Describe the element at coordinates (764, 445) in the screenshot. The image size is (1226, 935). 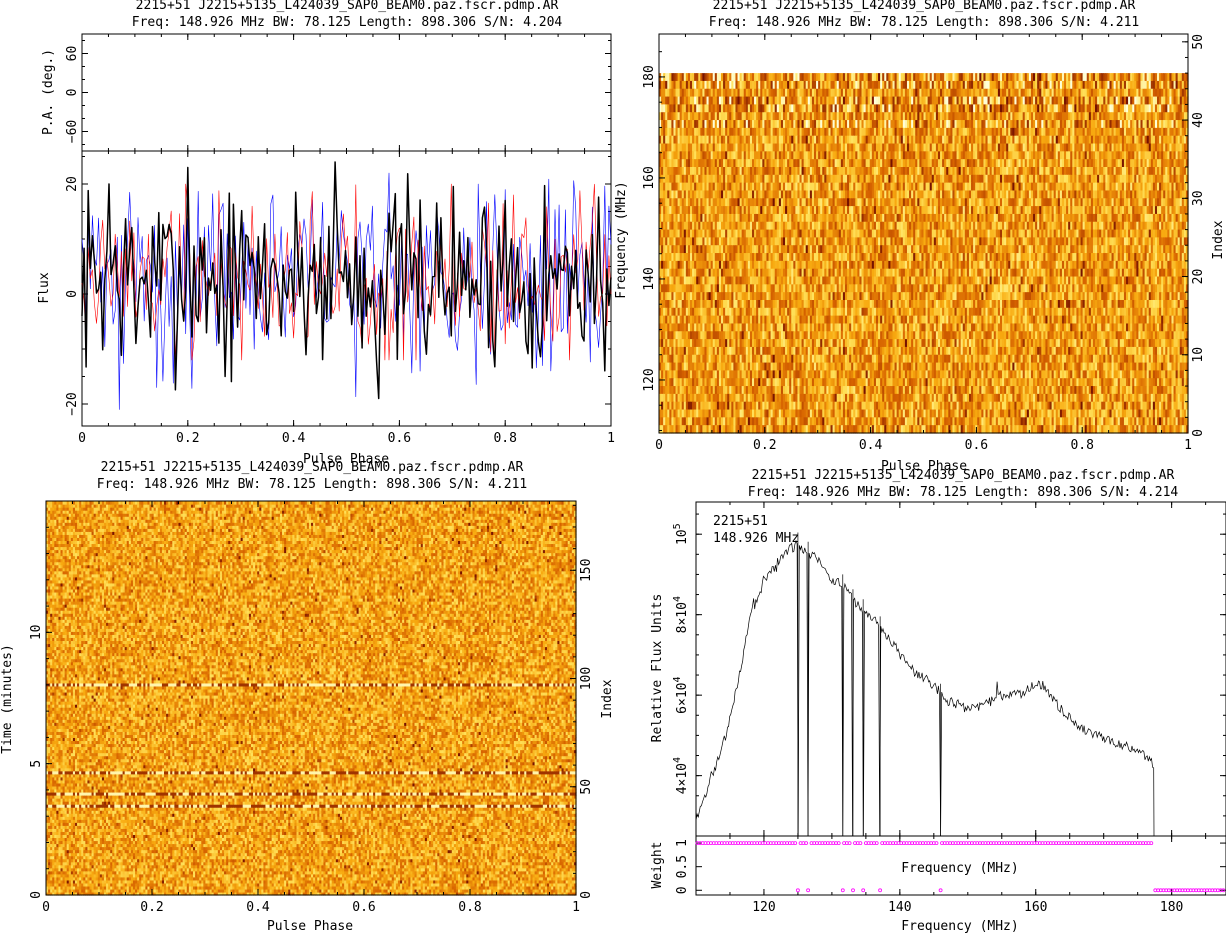
I see `phase-freq-xtick-label: 0.2` at that location.